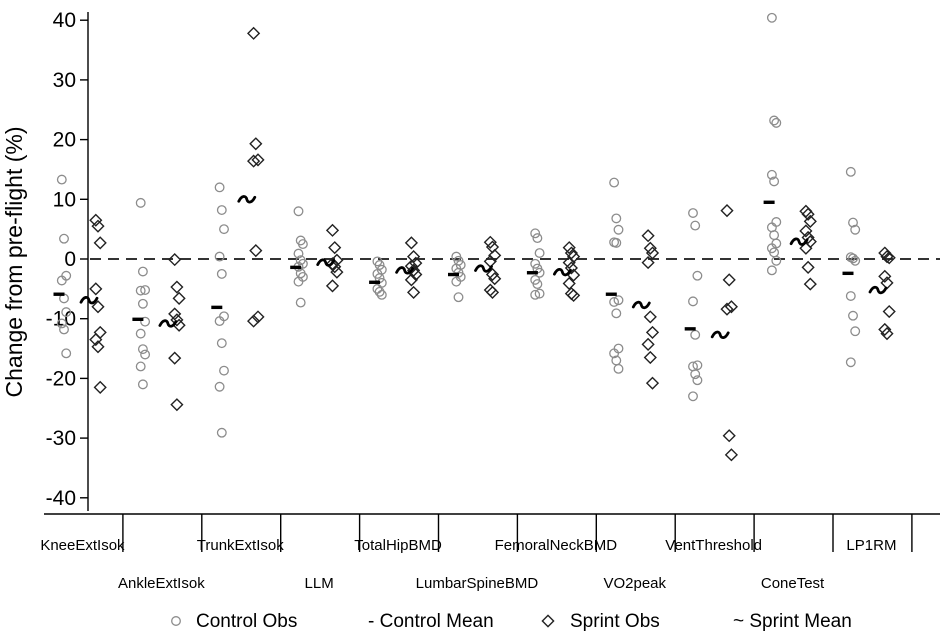 This screenshot has width=948, height=639. I want to click on y-tick-label: -30, so click(61, 438).